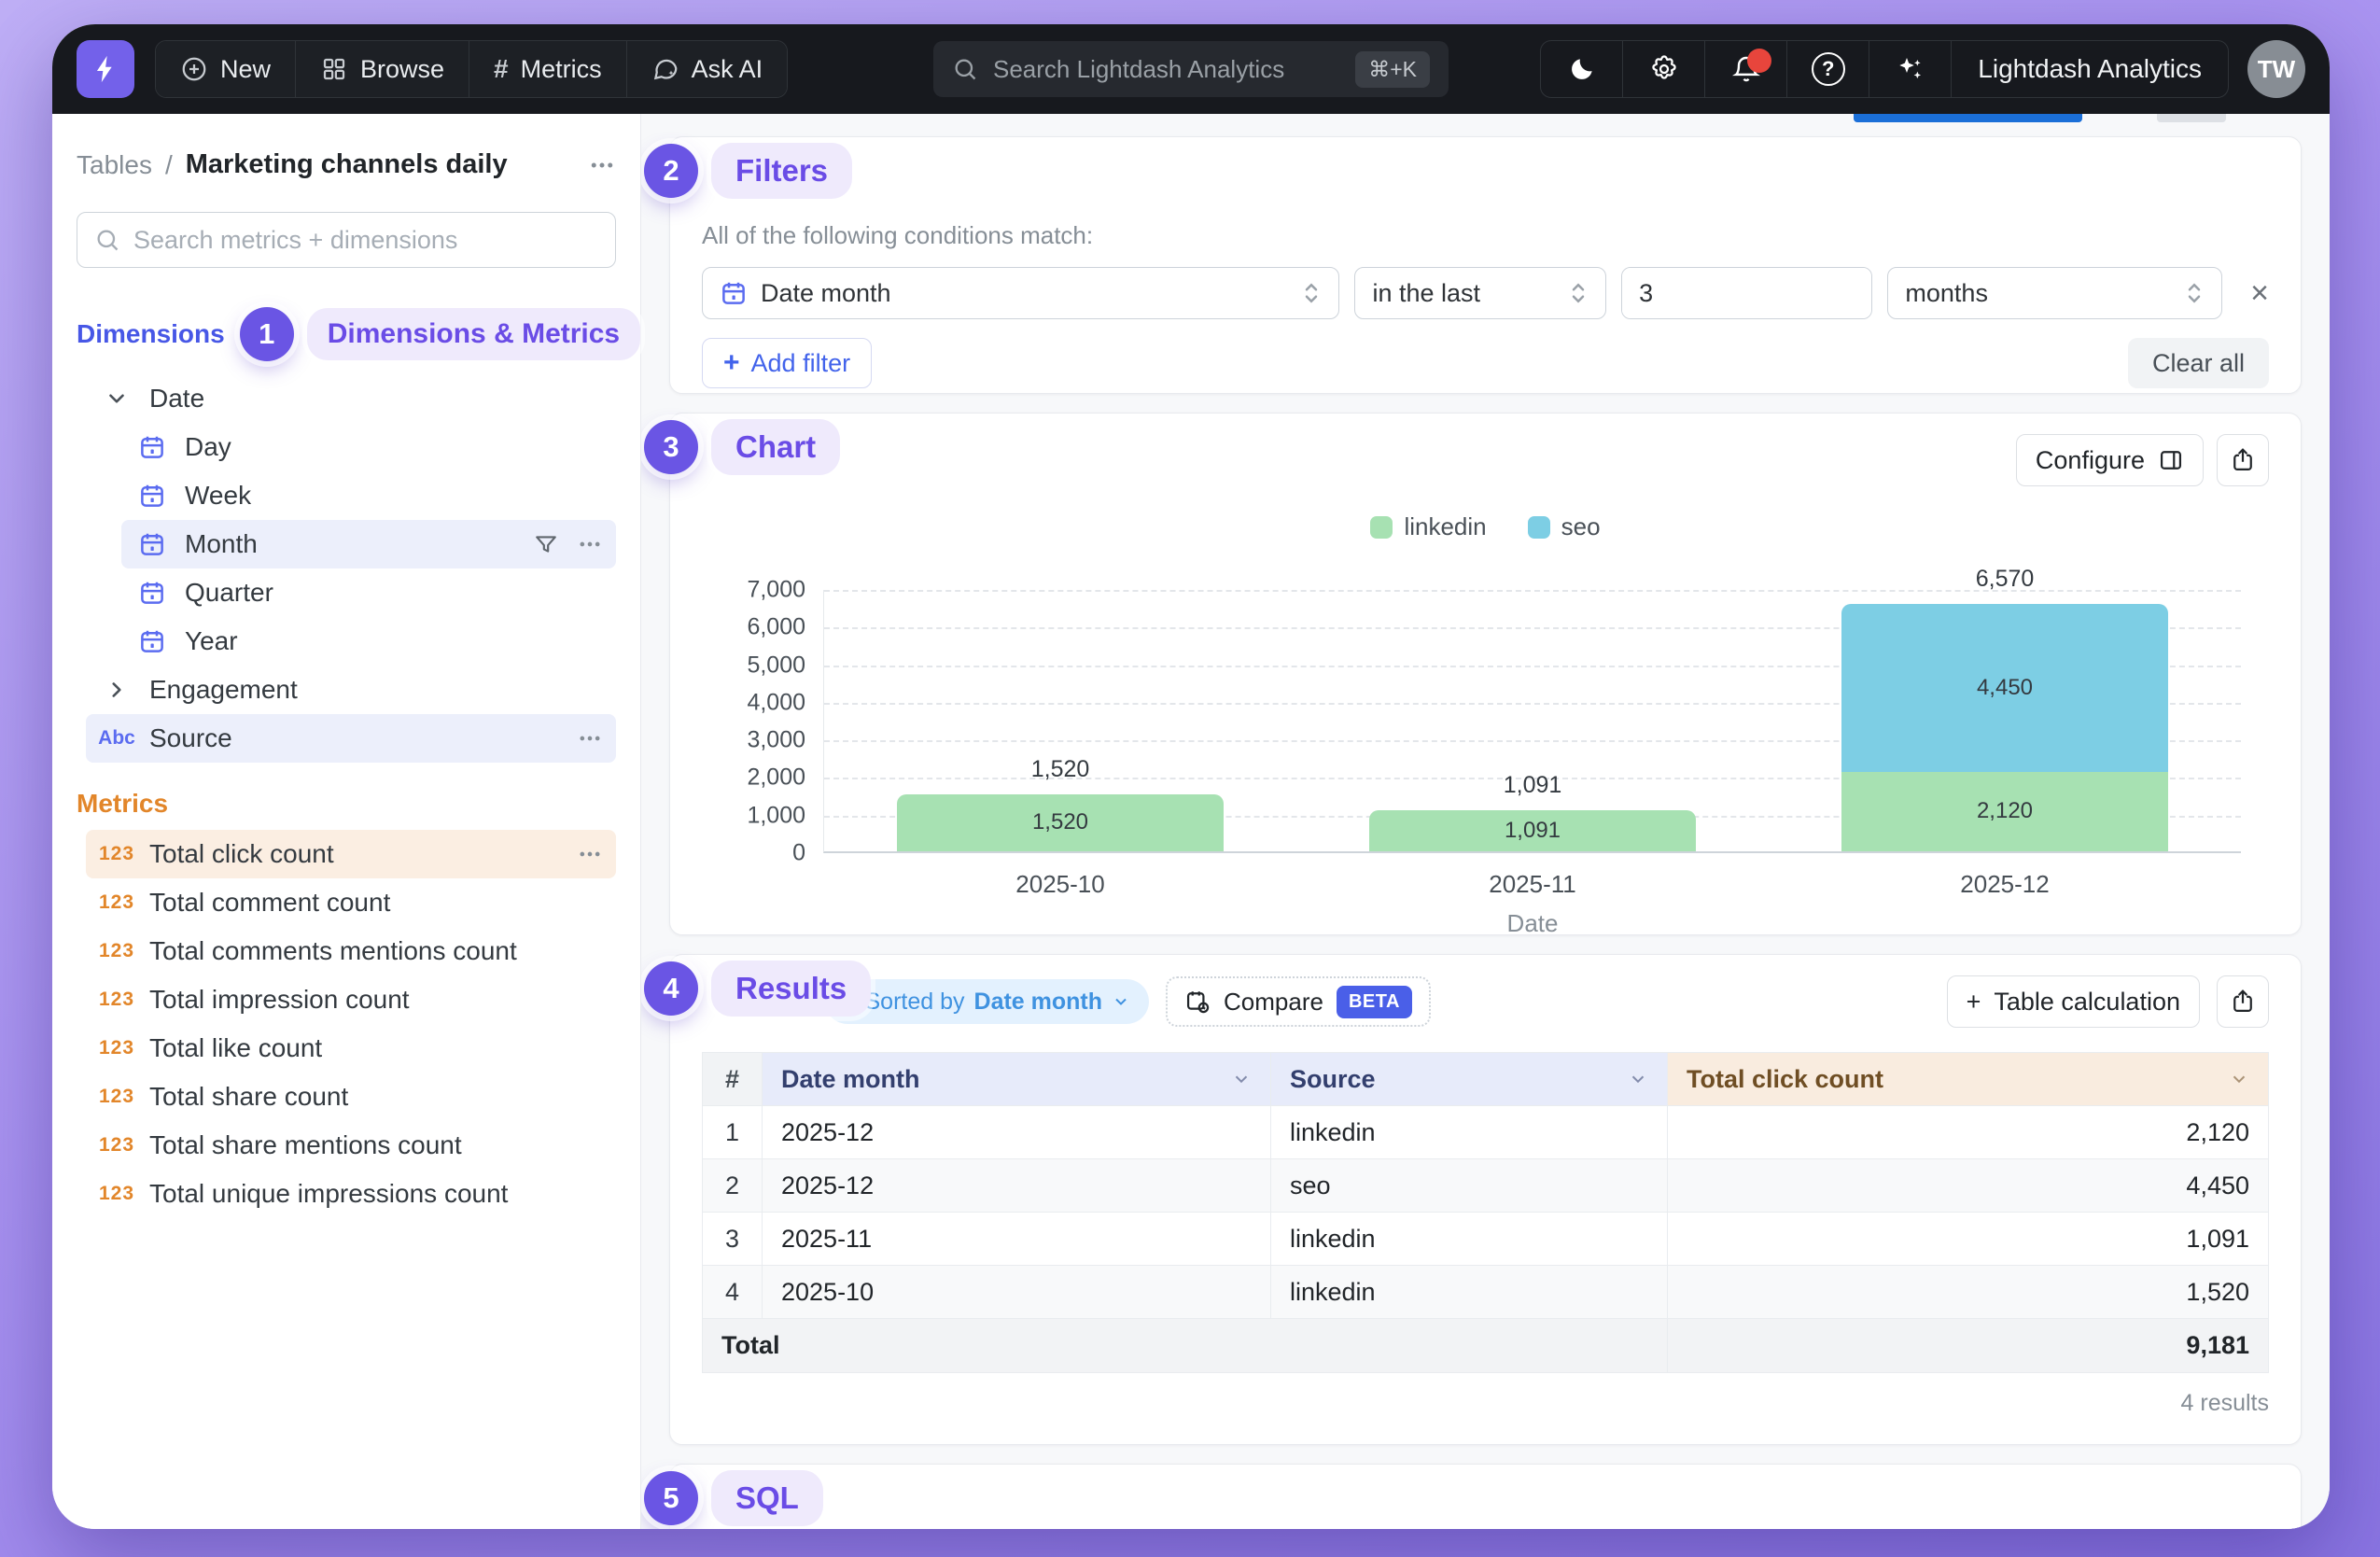  Describe the element at coordinates (2005, 811) in the screenshot. I see `bar-segment-linkedin: 2,120` at that location.